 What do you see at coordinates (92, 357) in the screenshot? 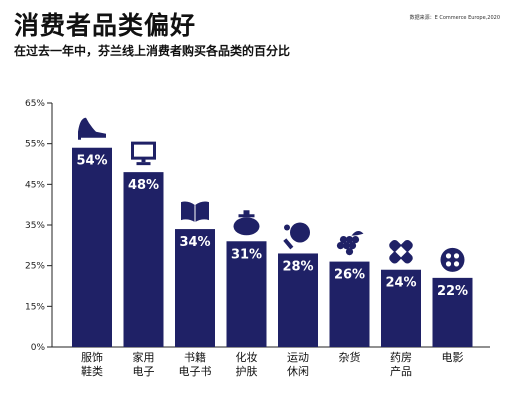
I see `category-label: 服饰` at bounding box center [92, 357].